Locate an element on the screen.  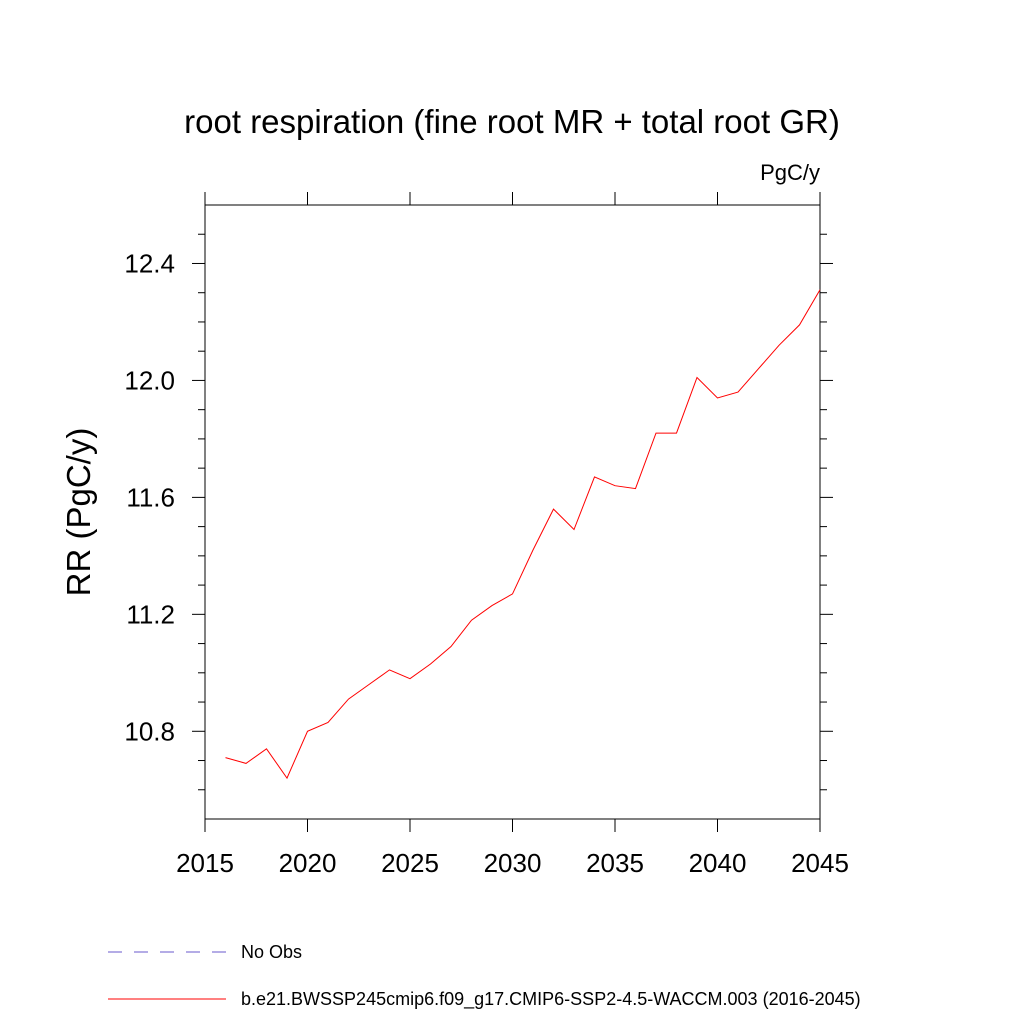
x-tick-label: 2045 is located at coordinates (820, 863).